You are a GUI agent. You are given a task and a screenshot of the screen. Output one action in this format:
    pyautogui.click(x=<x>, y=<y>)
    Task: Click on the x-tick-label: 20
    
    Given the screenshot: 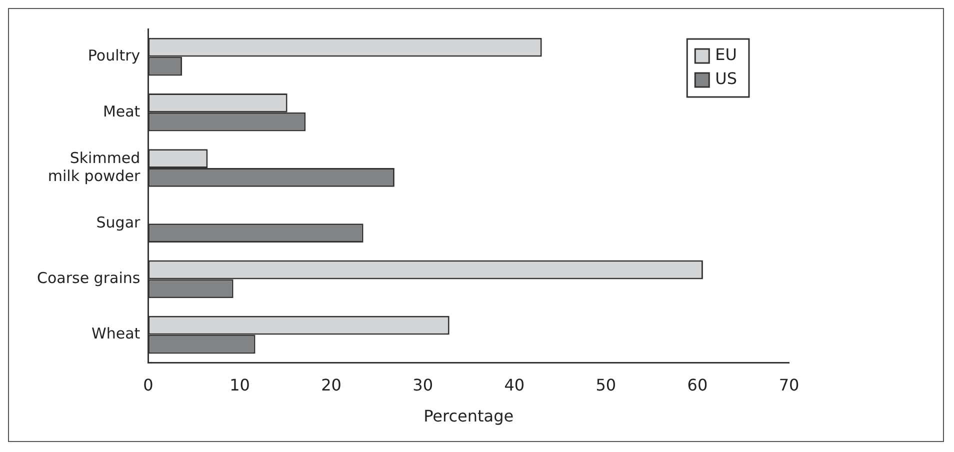 What is the action you would take?
    pyautogui.click(x=331, y=384)
    